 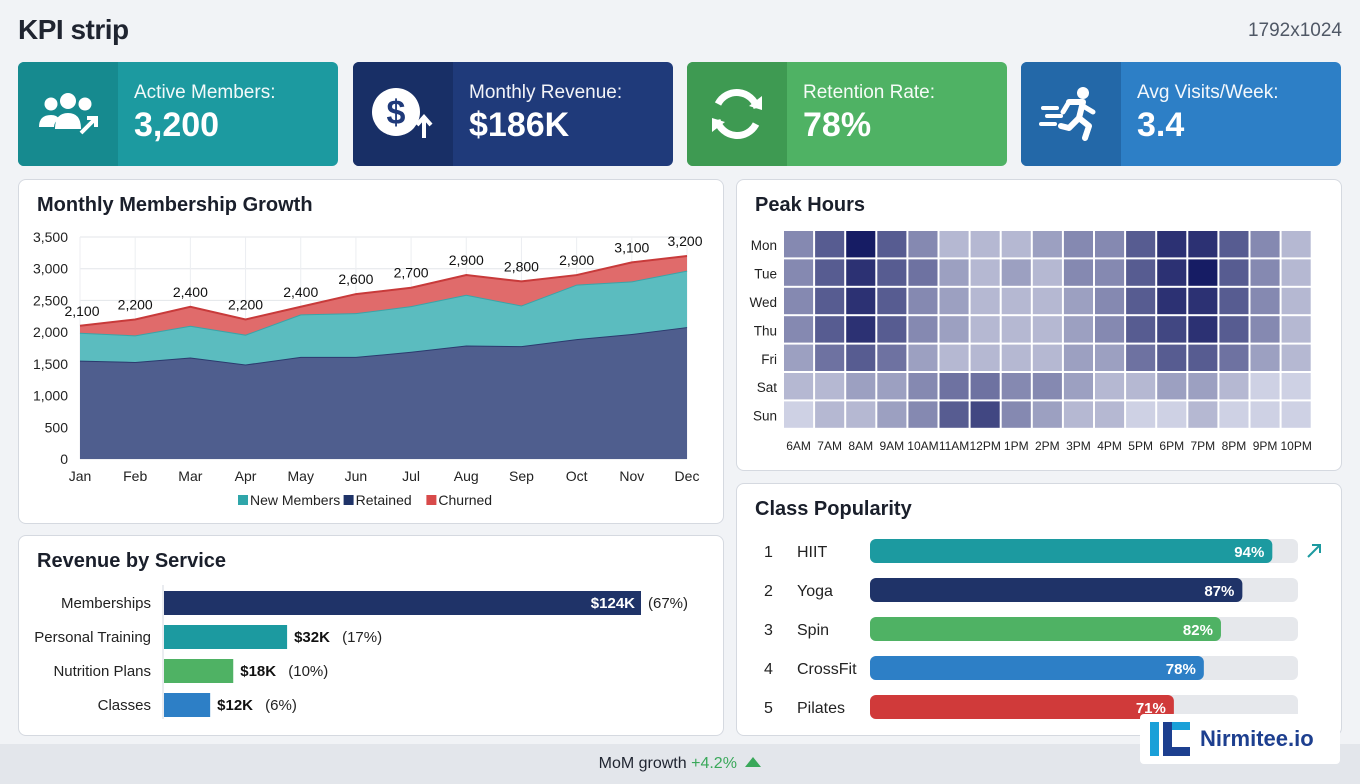 I want to click on trend-up-icon, so click(x=1314, y=551).